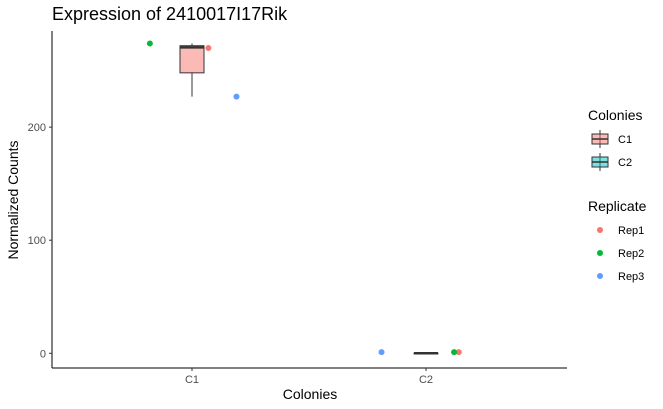  I want to click on data-point-c1-rep2, so click(149, 43).